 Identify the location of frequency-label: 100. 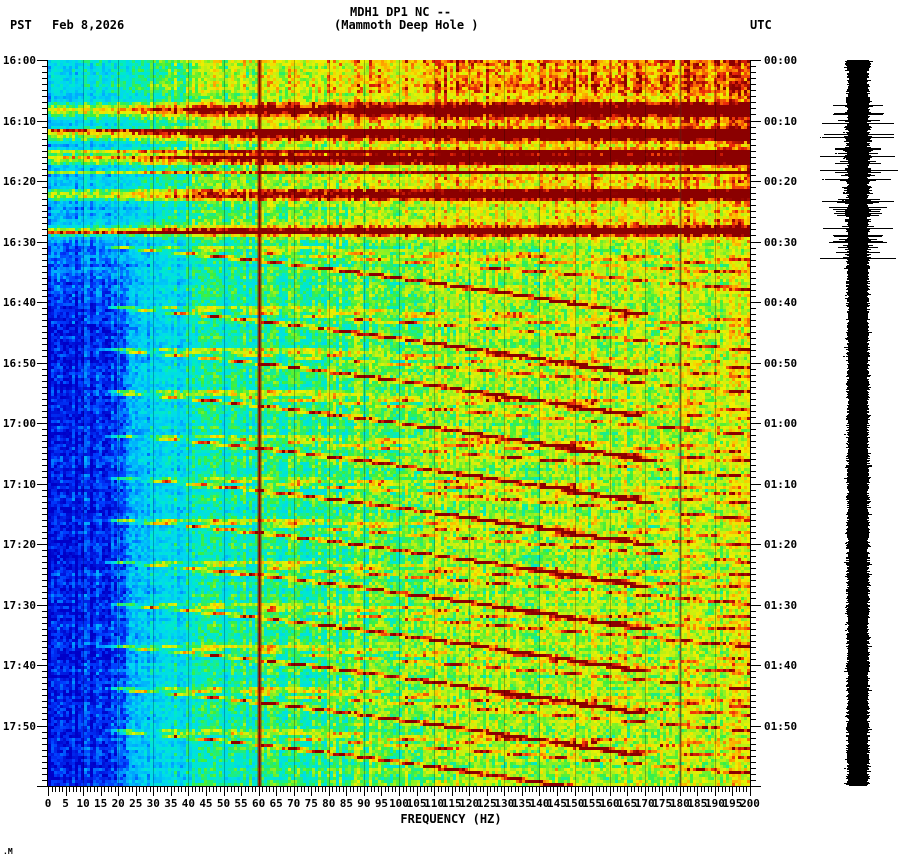
(399, 803).